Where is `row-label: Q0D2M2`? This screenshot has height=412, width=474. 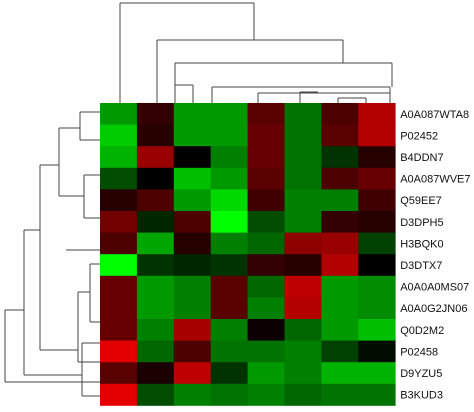 row-label: Q0D2M2 is located at coordinates (422, 331).